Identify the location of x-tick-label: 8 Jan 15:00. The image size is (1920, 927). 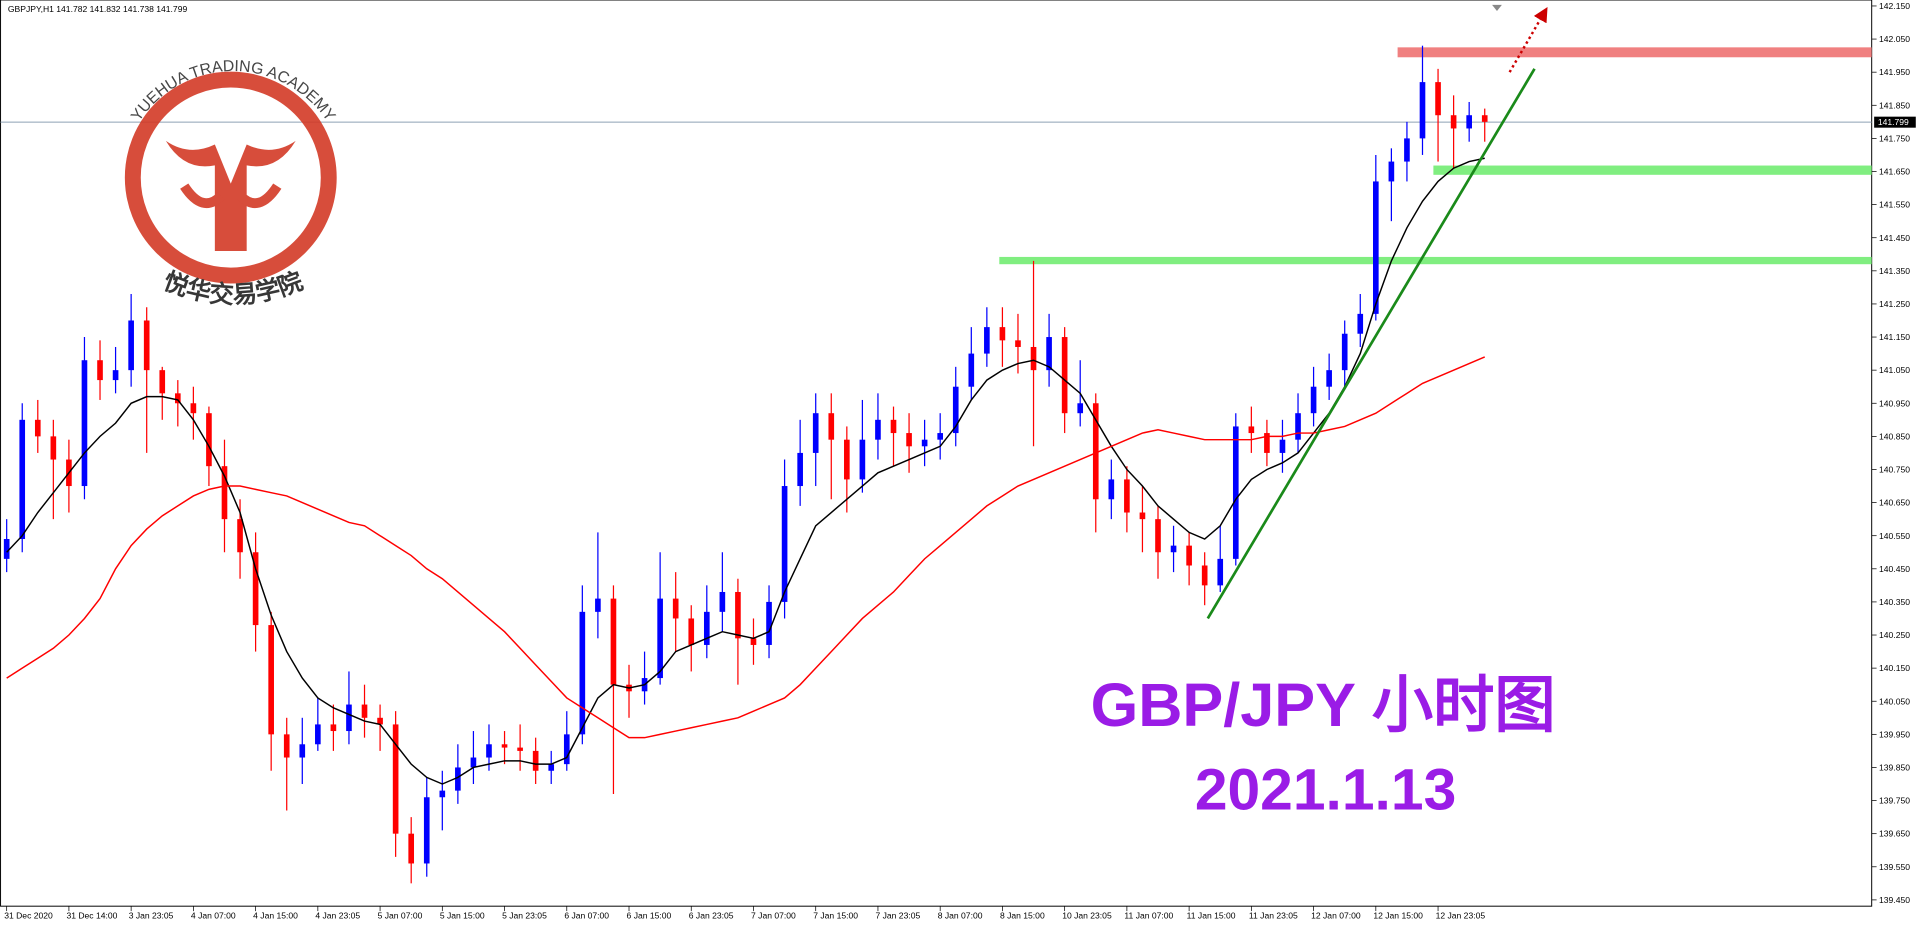
(1022, 915).